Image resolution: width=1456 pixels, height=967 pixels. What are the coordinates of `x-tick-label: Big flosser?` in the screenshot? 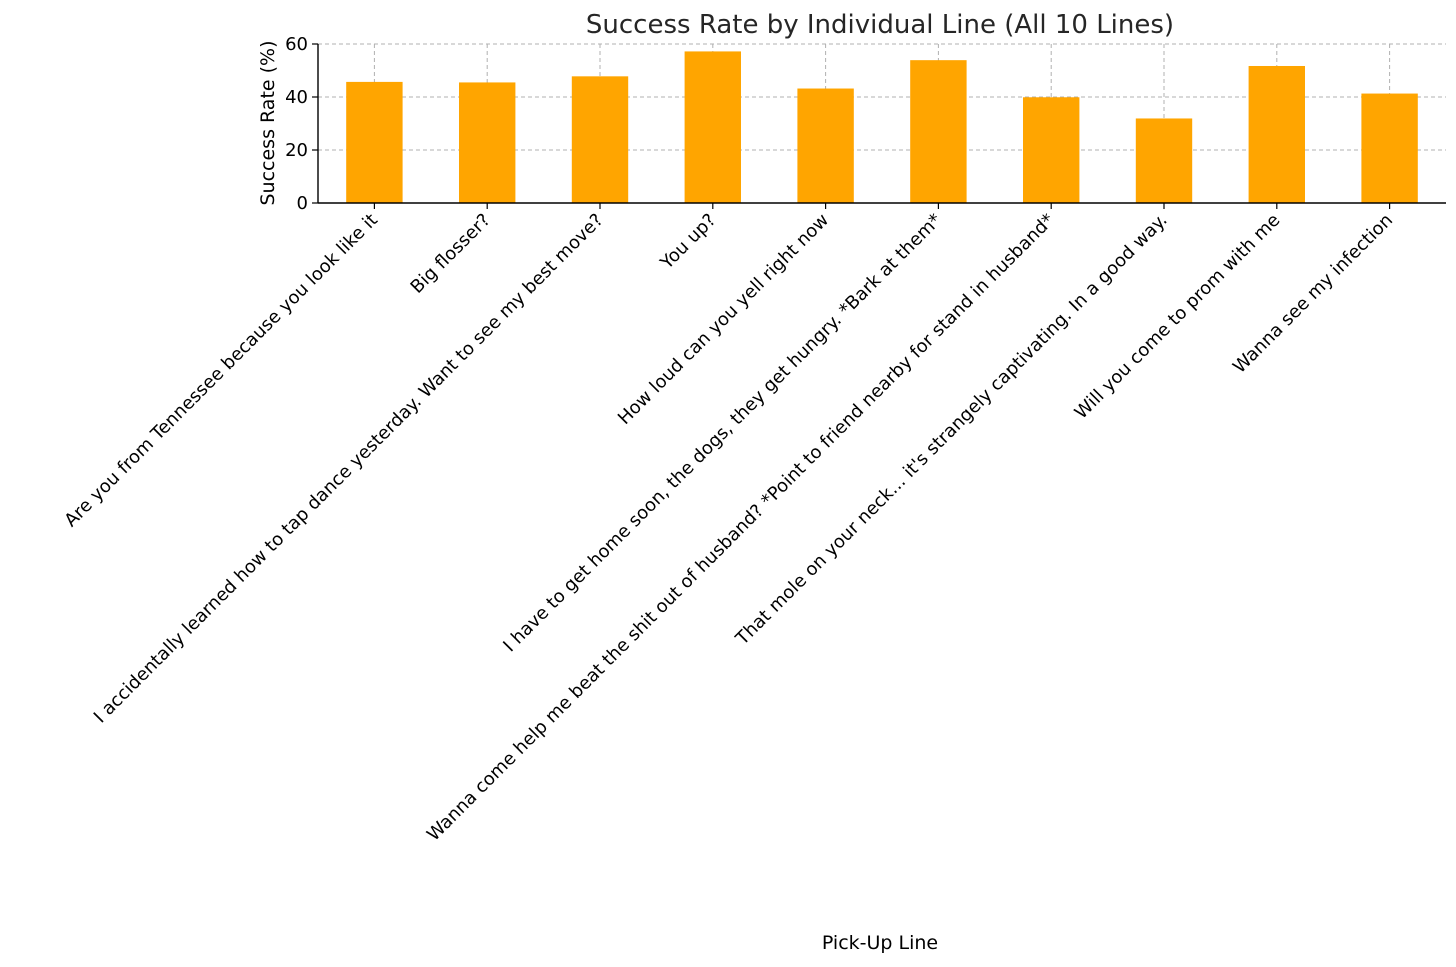 It's located at (451, 254).